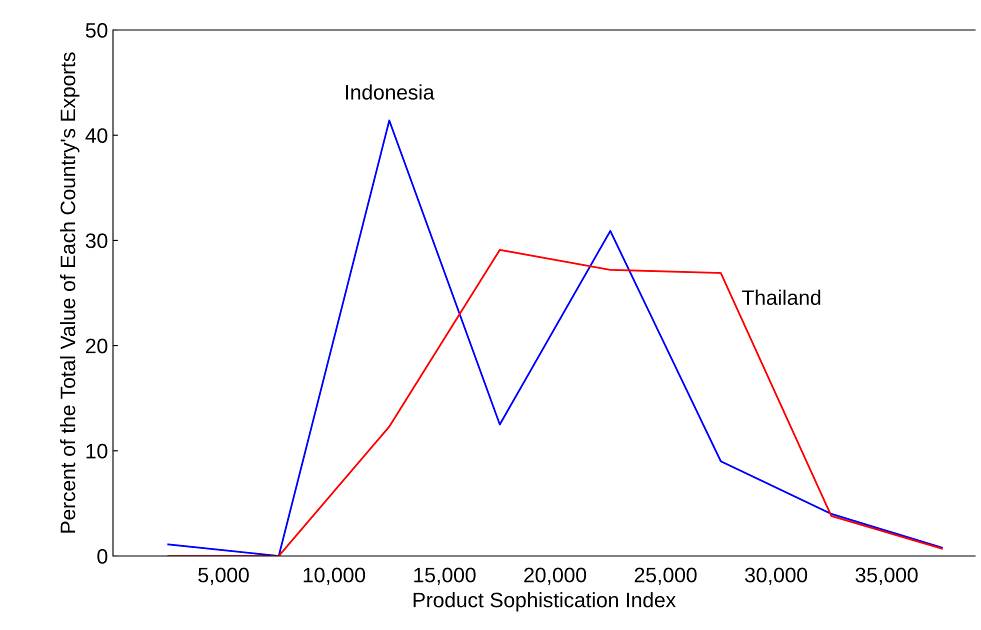  Describe the element at coordinates (335, 576) in the screenshot. I see `x-tick-label: 10,000` at that location.